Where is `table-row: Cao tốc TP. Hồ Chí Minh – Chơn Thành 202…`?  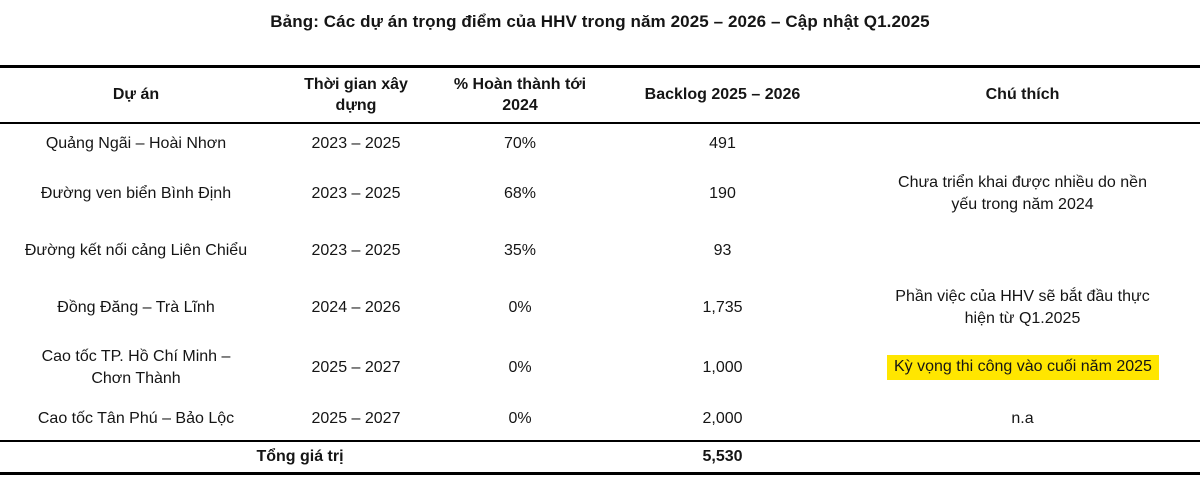
table-row: Cao tốc TP. Hồ Chí Minh – Chơn Thành 202… is located at coordinates (600, 368).